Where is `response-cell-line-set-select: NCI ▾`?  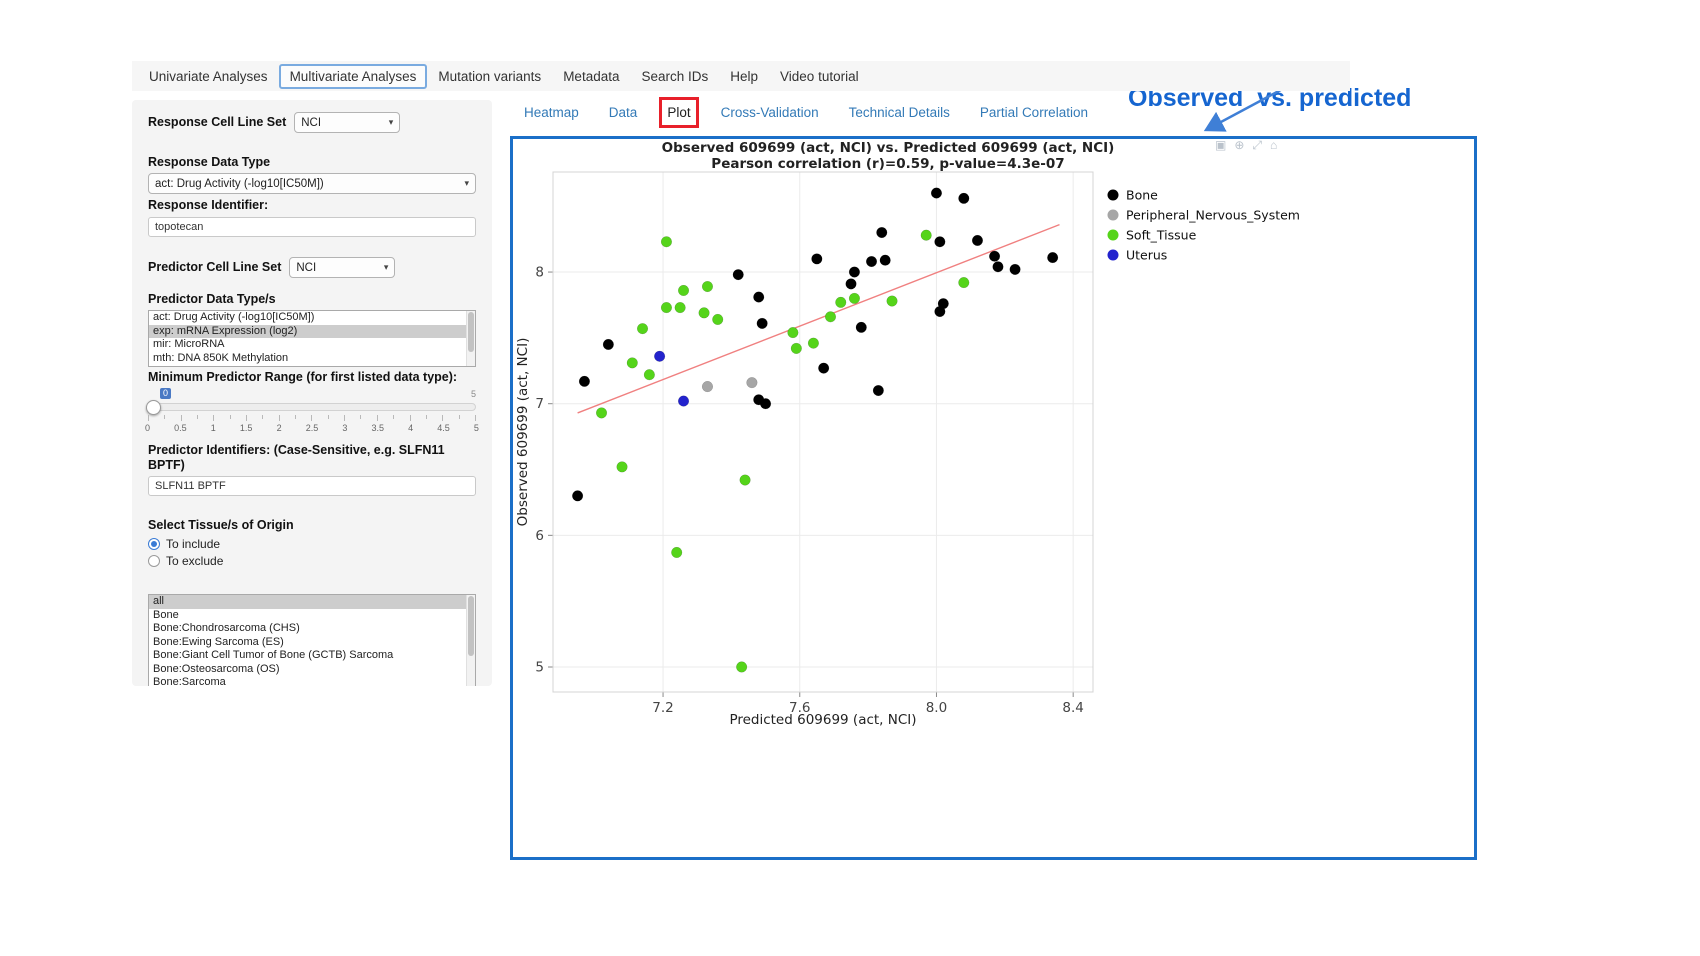 response-cell-line-set-select: NCI ▾ is located at coordinates (347, 122).